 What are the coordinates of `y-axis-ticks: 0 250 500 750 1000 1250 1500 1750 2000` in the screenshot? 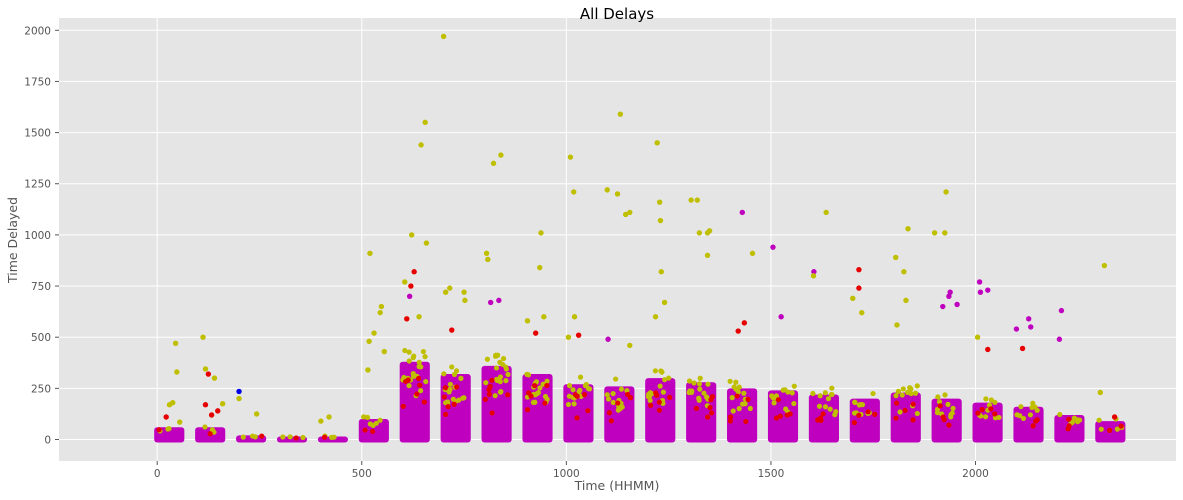 It's located at (41, 236).